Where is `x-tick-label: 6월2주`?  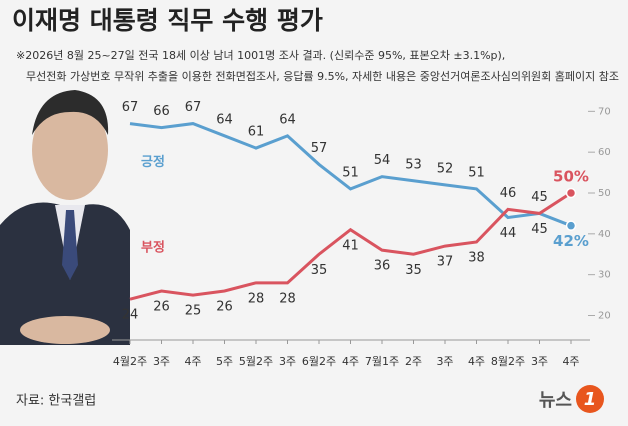
x-tick-label: 6월2주 is located at coordinates (319, 361).